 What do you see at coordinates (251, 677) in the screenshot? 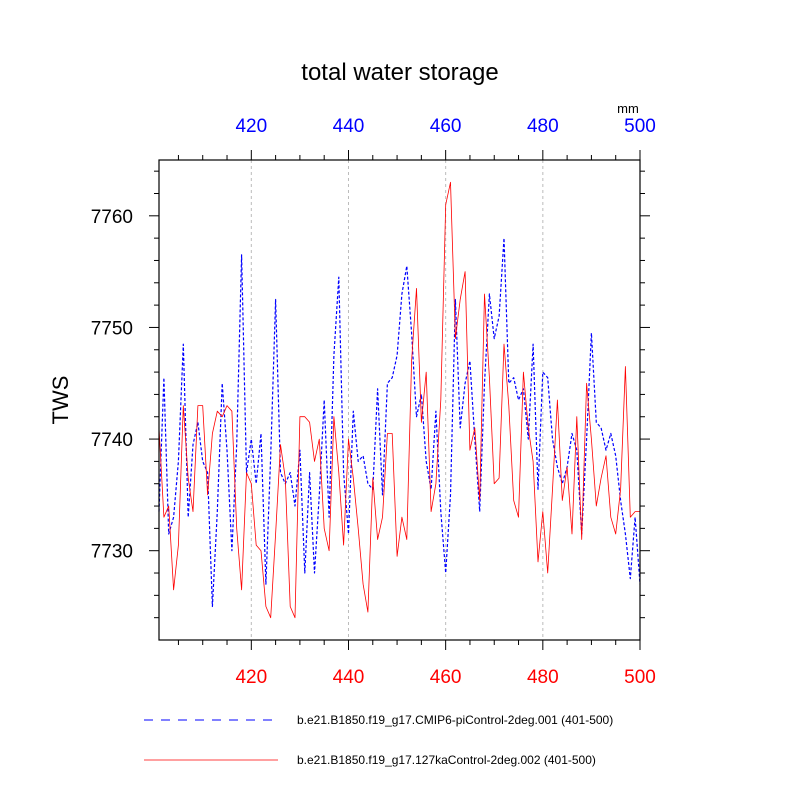
I see `x-bottom-tick-label-420: 420` at bounding box center [251, 677].